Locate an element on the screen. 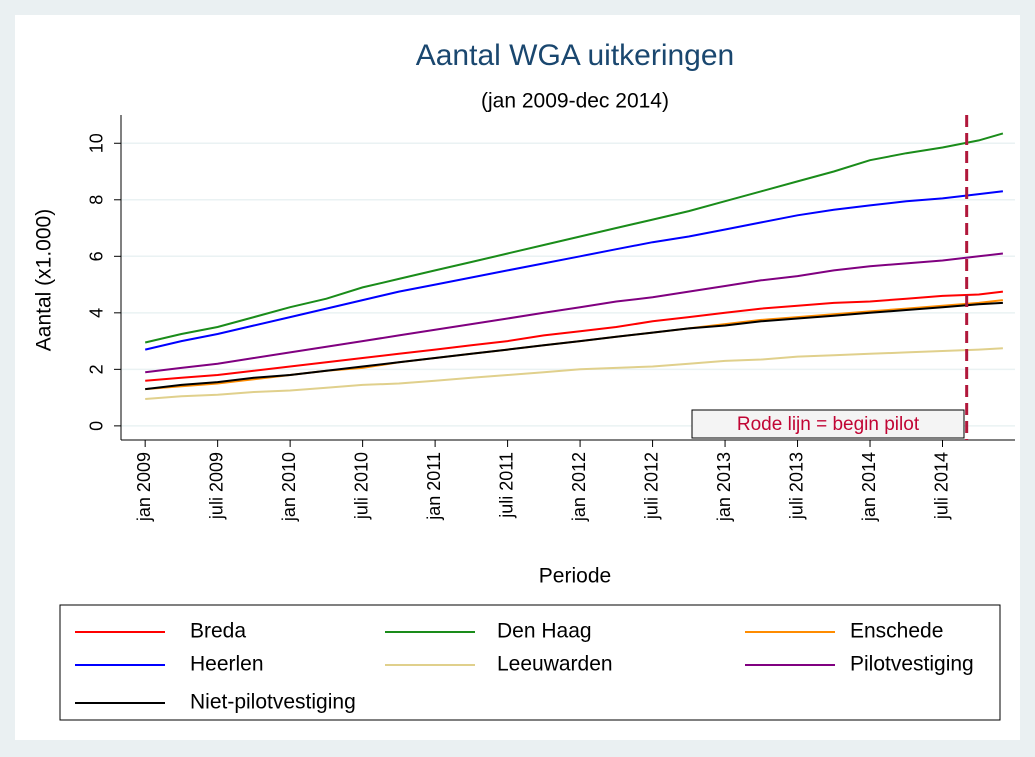 Image resolution: width=1035 pixels, height=757 pixels. y-tick-label: 8 is located at coordinates (97, 200).